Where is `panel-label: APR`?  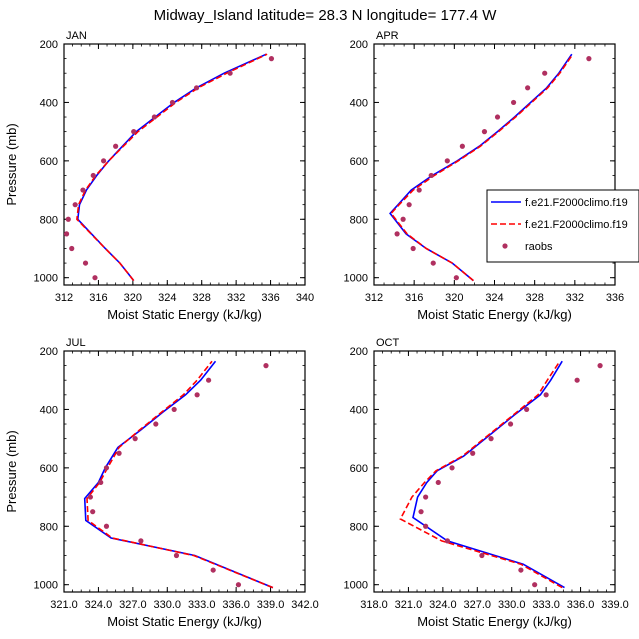
panel-label: APR is located at coordinates (387, 36).